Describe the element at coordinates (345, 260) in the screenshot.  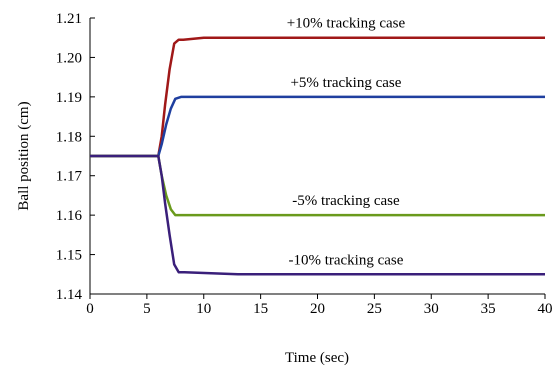
I see `series-annotation-3: -10% tracking case` at that location.